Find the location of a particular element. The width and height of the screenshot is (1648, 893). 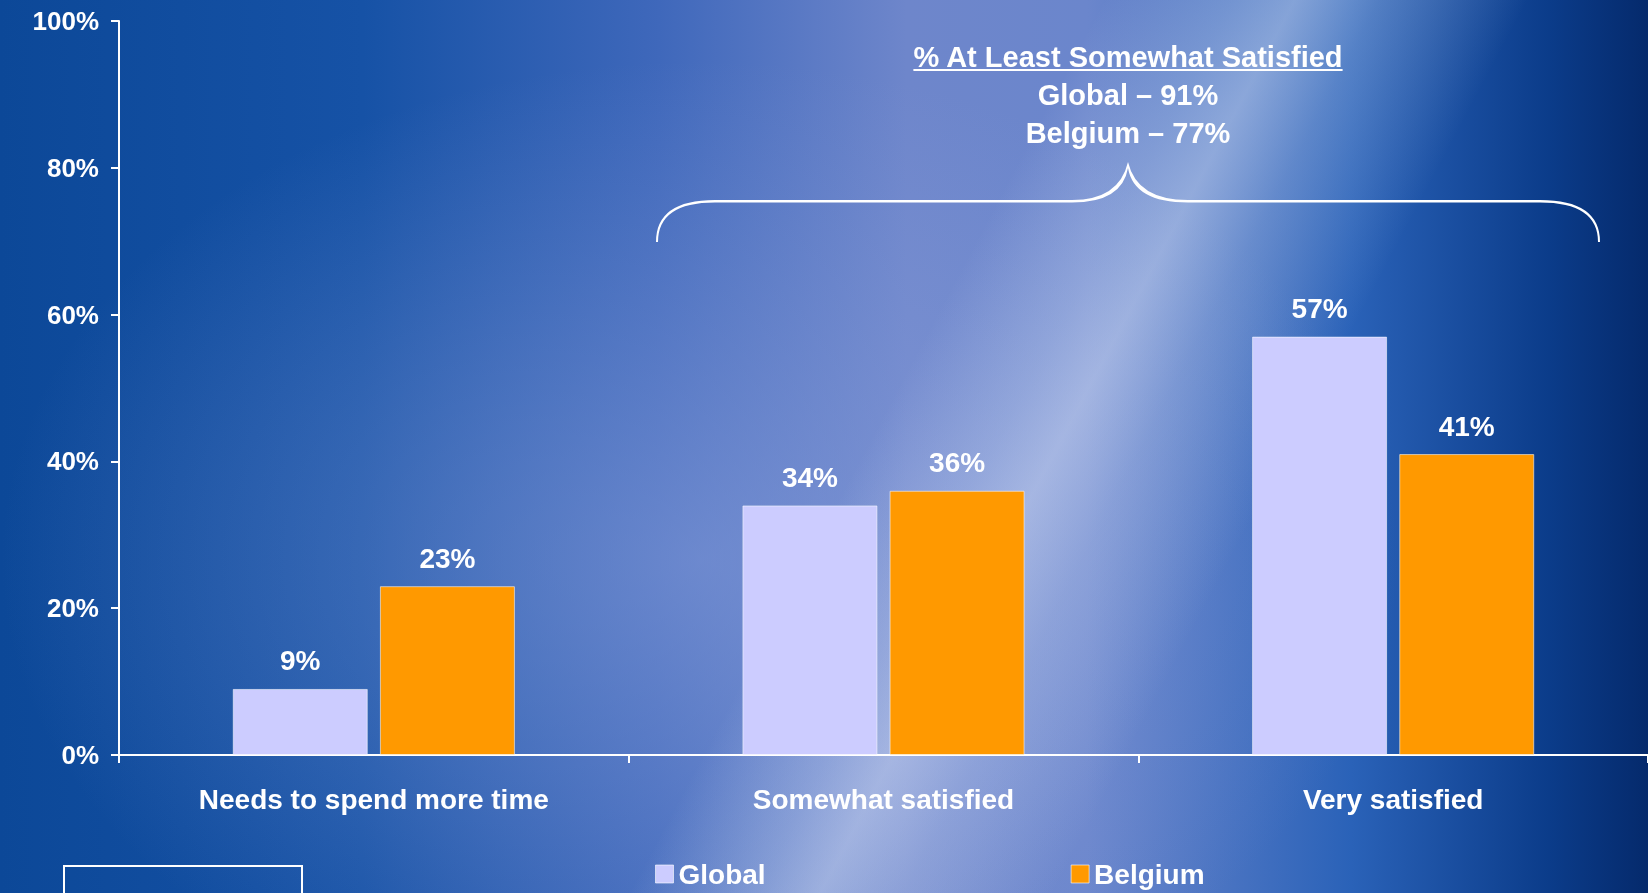

data-label: 41% is located at coordinates (1466, 426).